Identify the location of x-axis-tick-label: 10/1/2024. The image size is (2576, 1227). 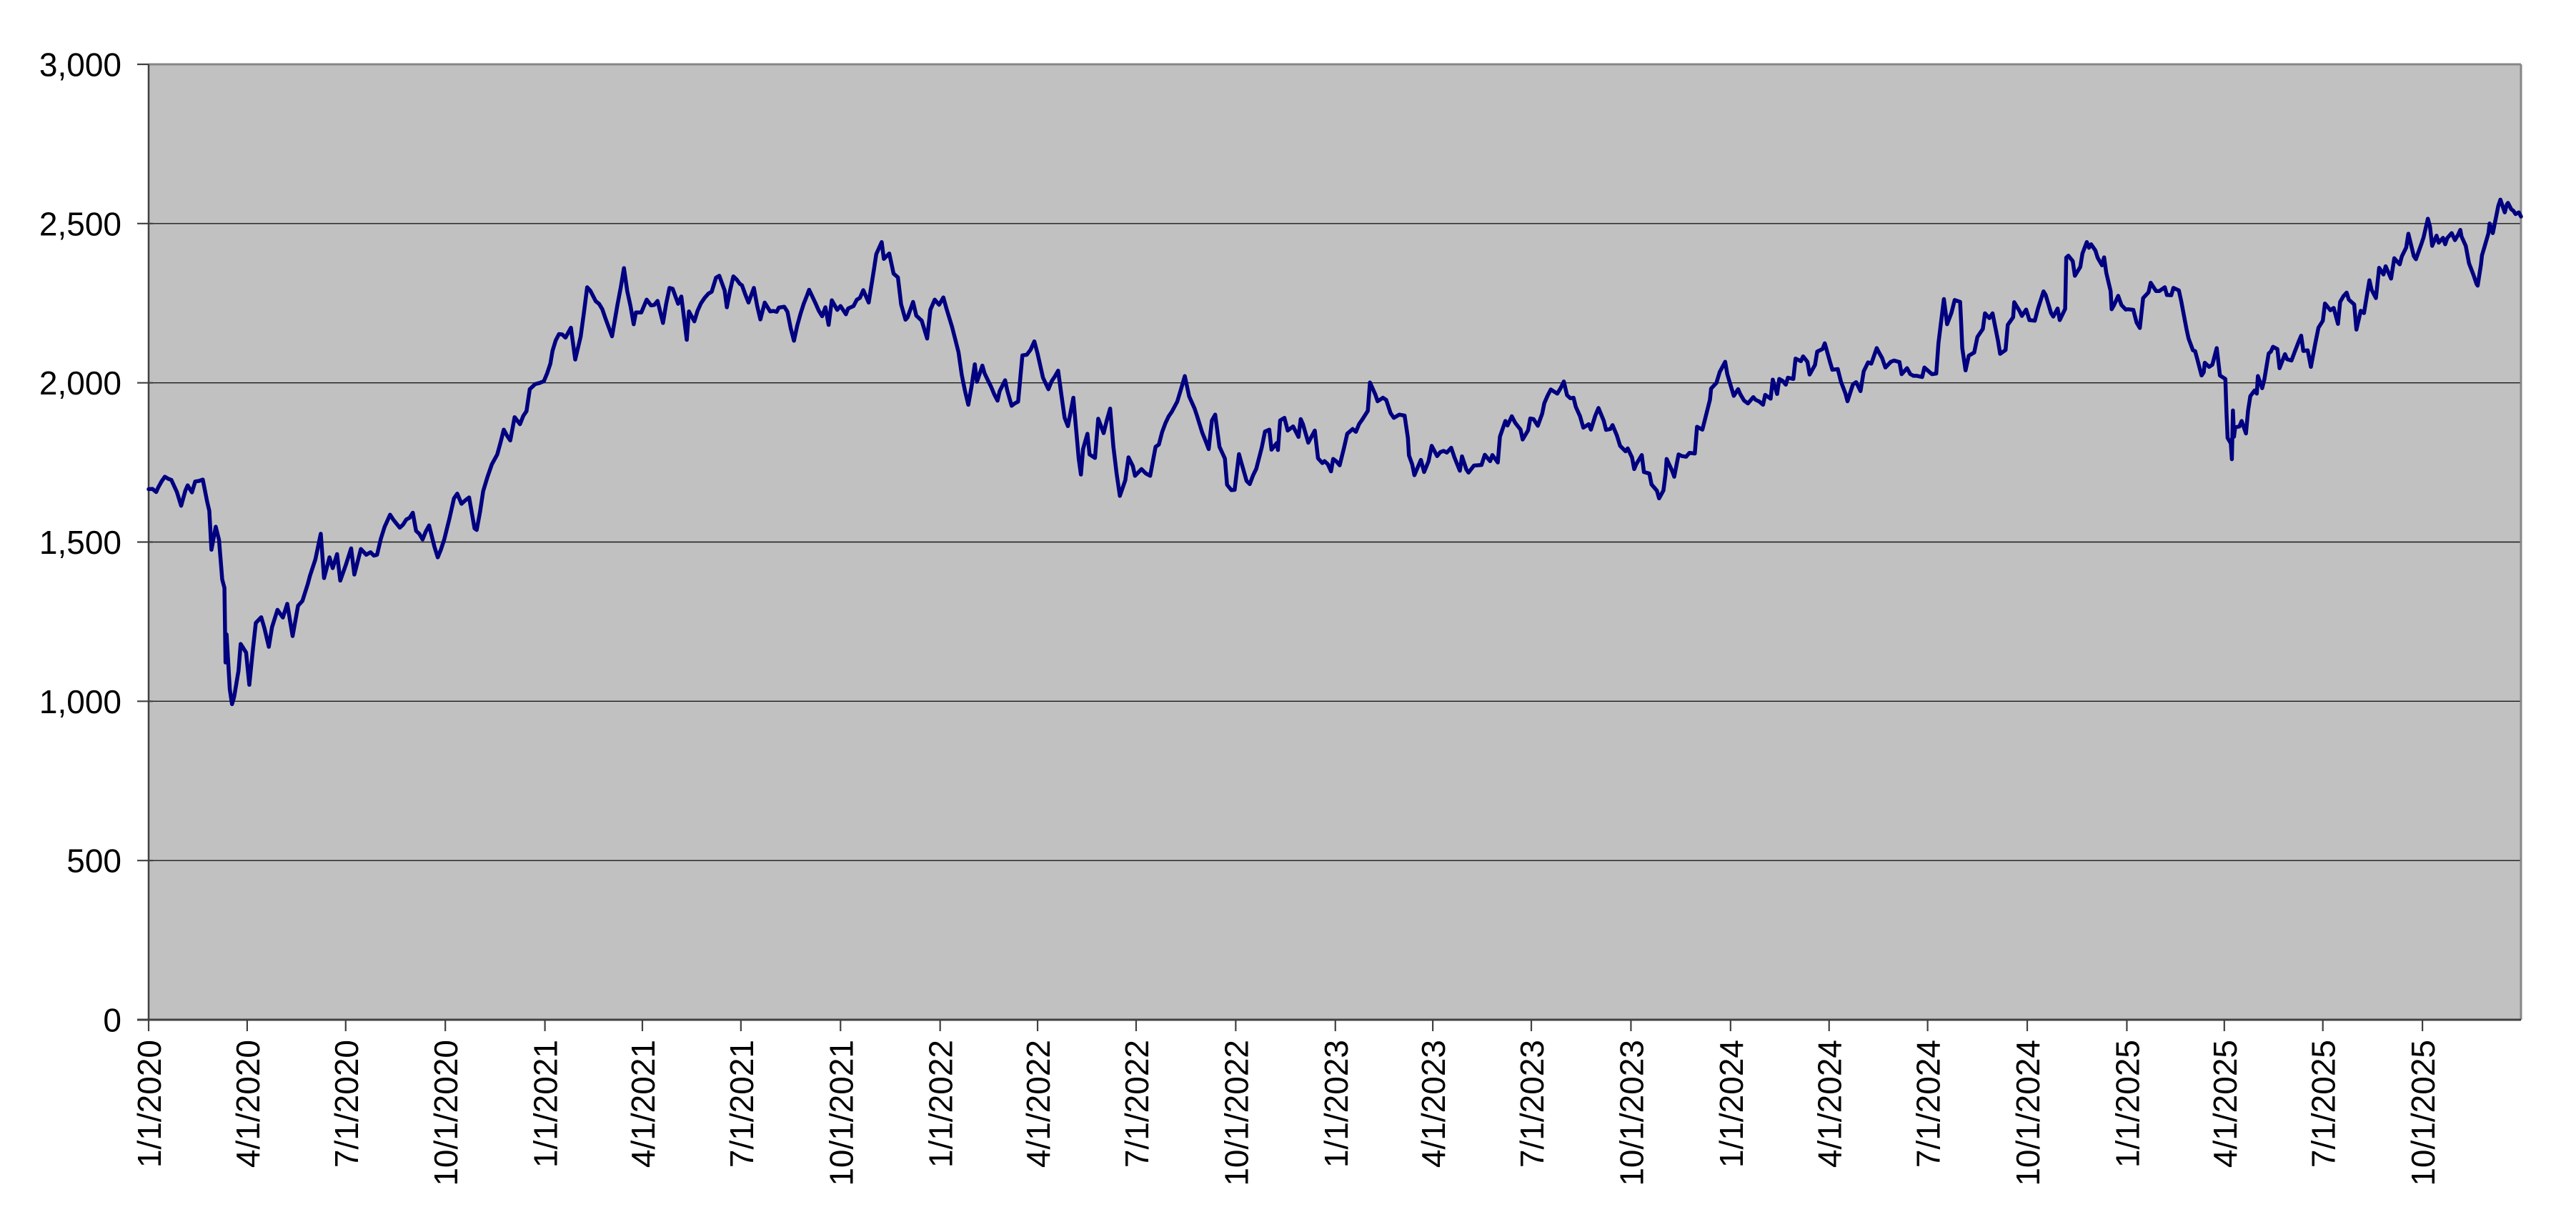
(2028, 1113).